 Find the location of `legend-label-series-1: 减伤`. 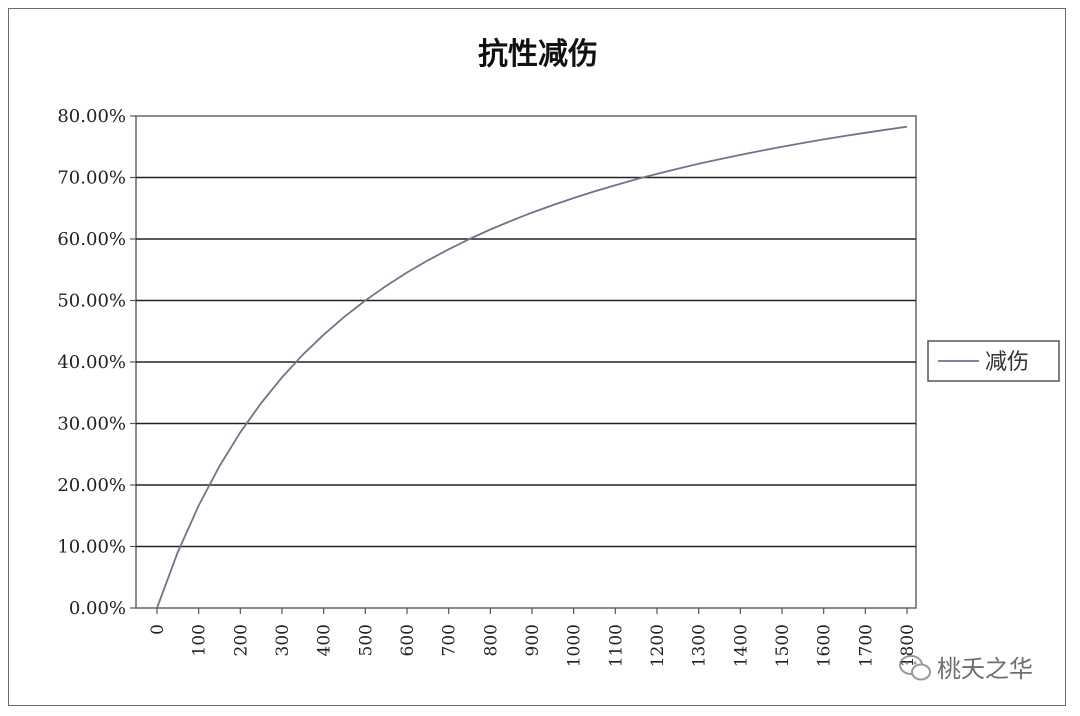

legend-label-series-1: 减伤 is located at coordinates (1007, 362).